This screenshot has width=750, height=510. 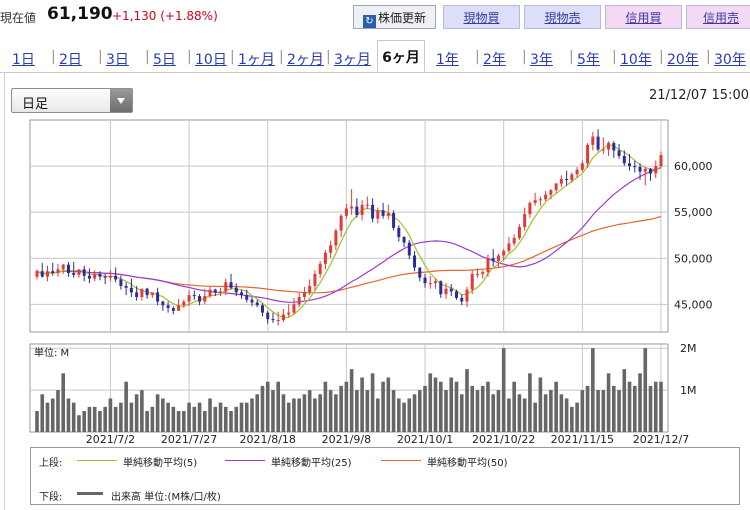 I want to click on volume-tick-label: 2M, so click(x=688, y=348).